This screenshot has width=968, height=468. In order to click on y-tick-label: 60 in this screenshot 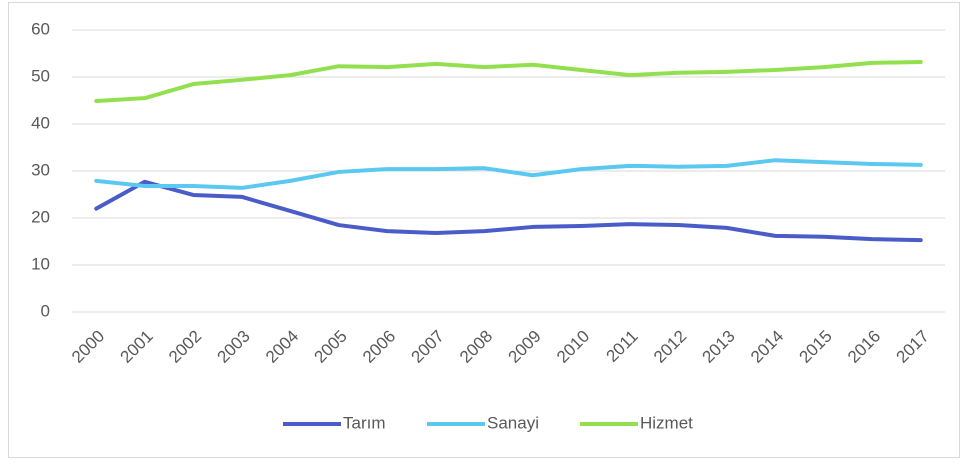, I will do `click(40, 28)`.